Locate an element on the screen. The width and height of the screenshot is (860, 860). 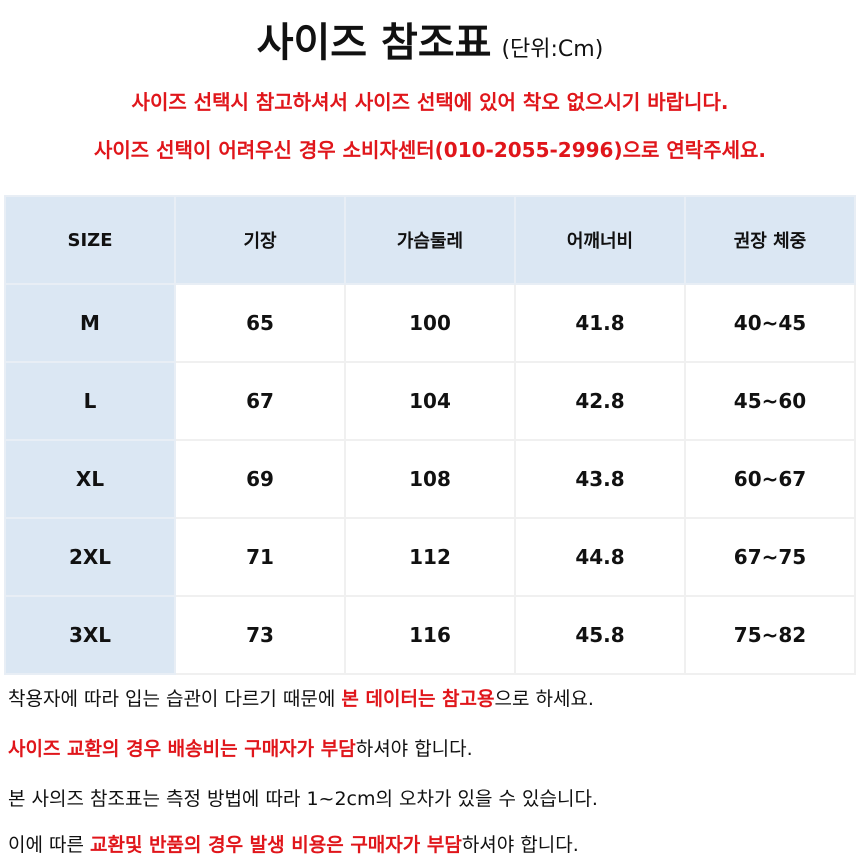
value-cell: 43.8 is located at coordinates (600, 479).